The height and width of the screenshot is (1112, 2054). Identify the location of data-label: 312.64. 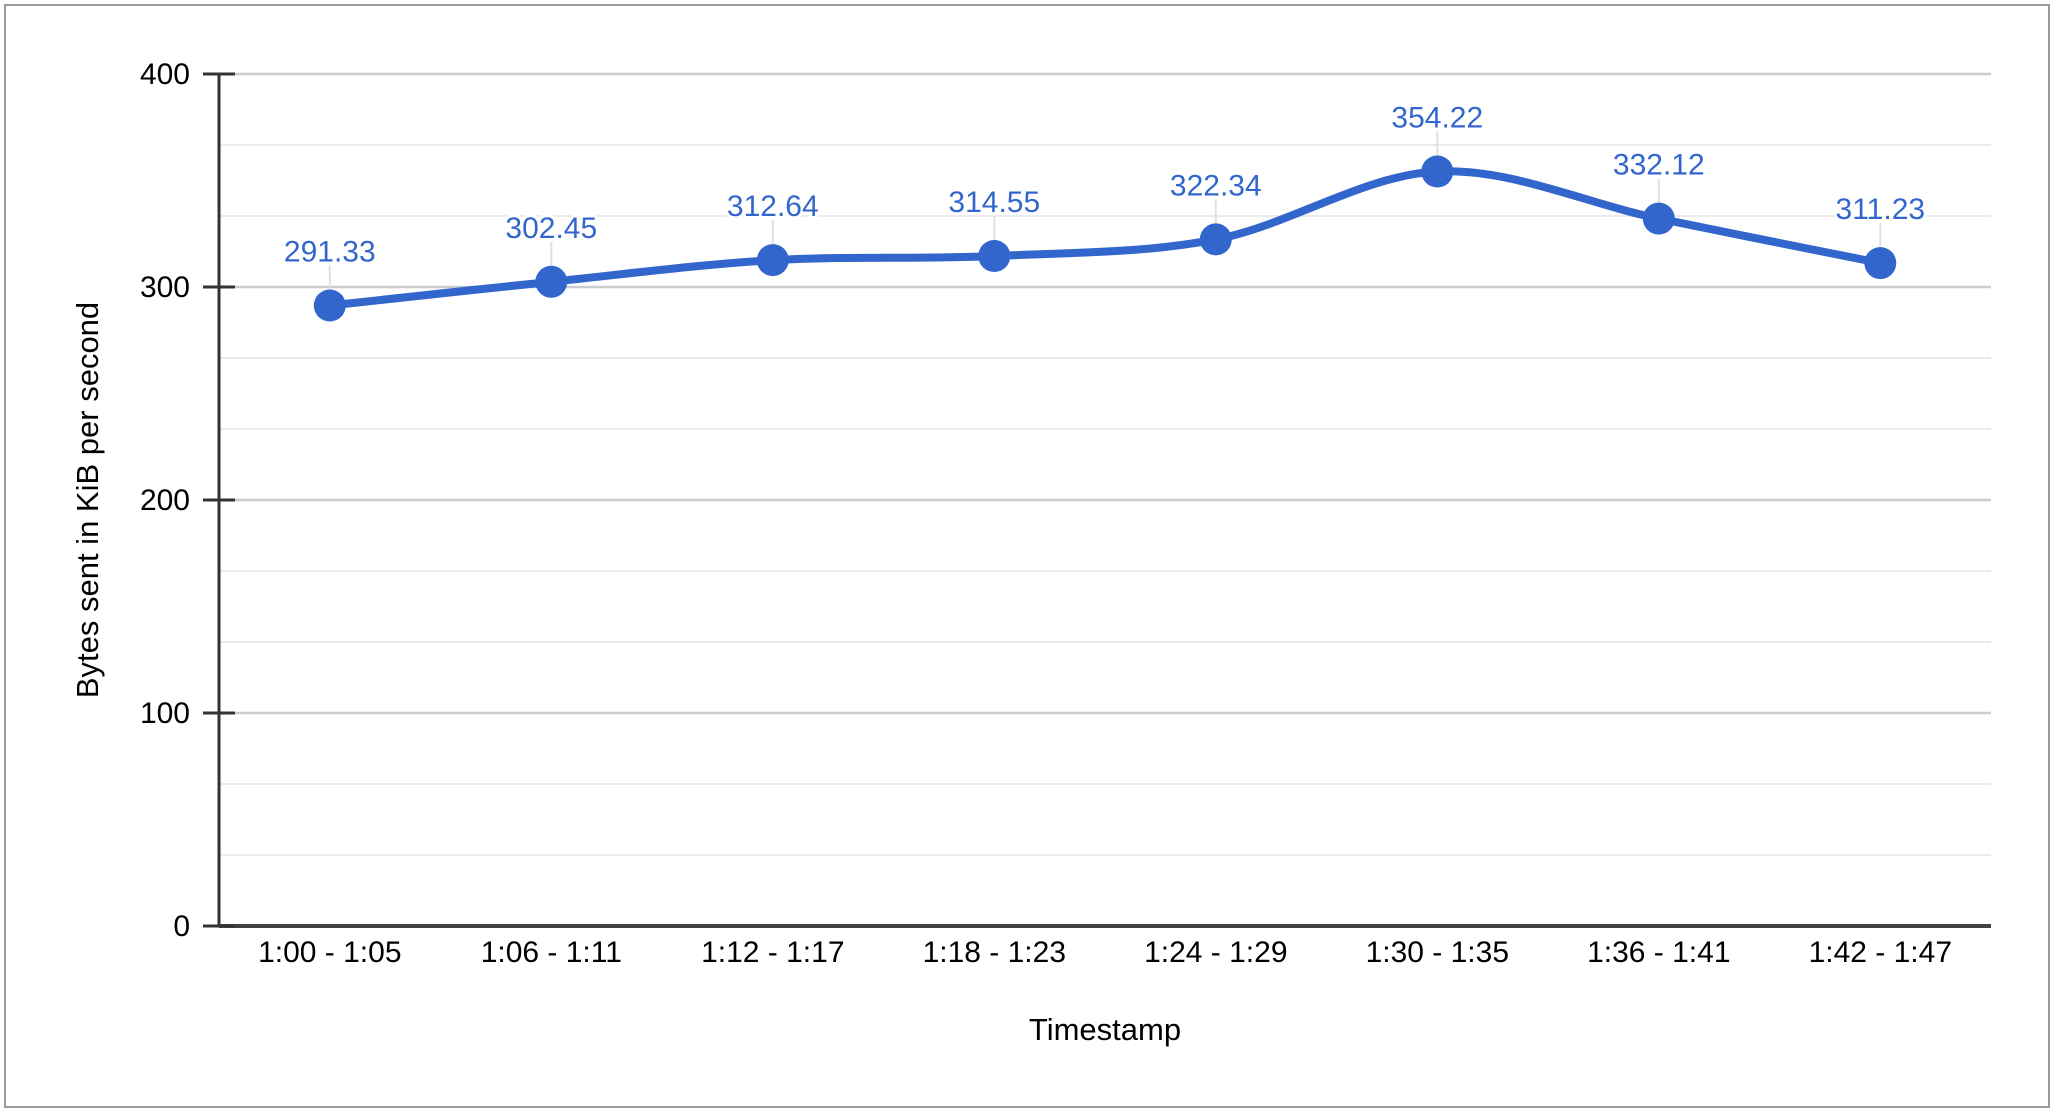
(773, 206).